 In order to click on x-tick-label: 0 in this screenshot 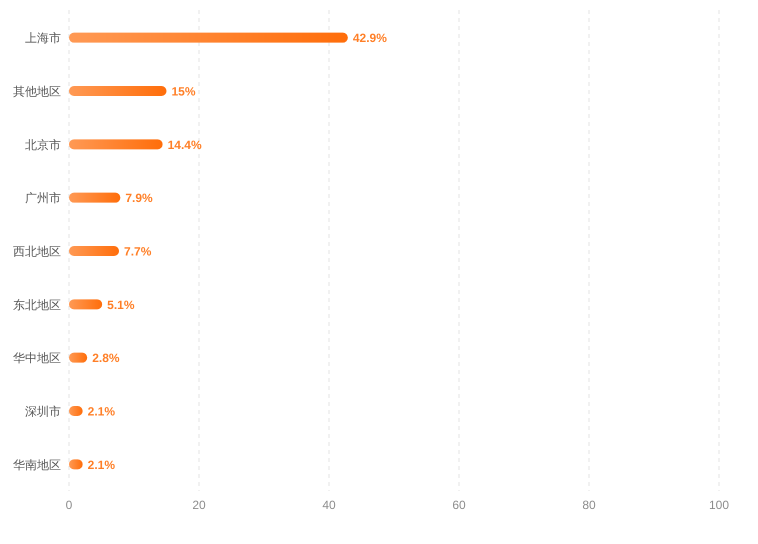, I will do `click(69, 505)`.